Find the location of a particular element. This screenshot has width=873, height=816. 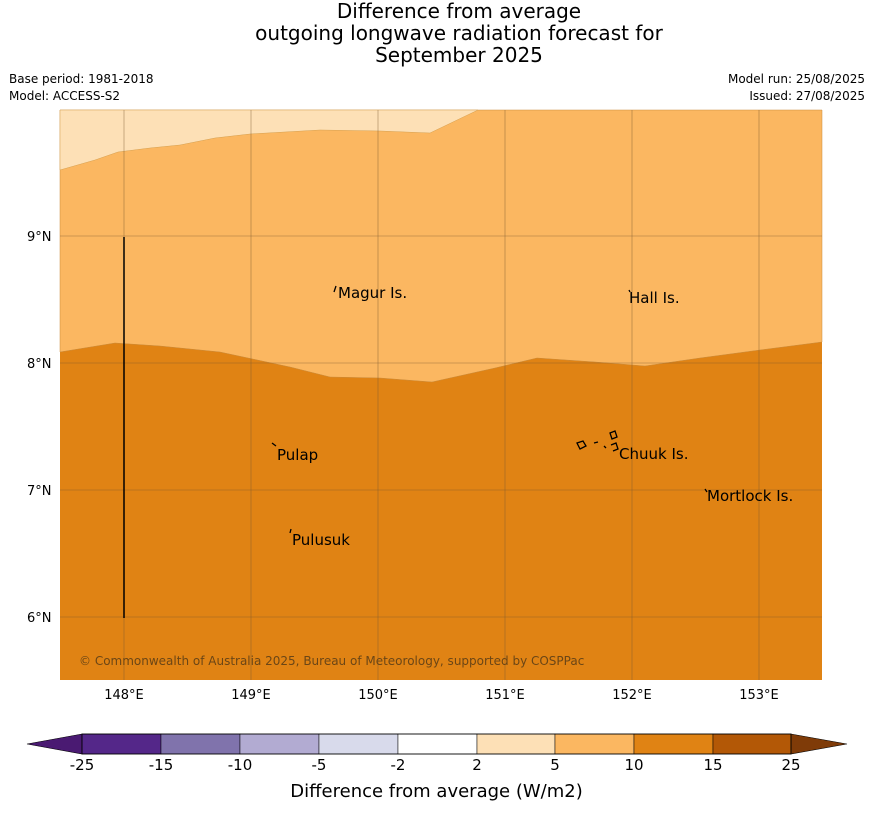

colorbar-label-minus15: -15 is located at coordinates (161, 765).